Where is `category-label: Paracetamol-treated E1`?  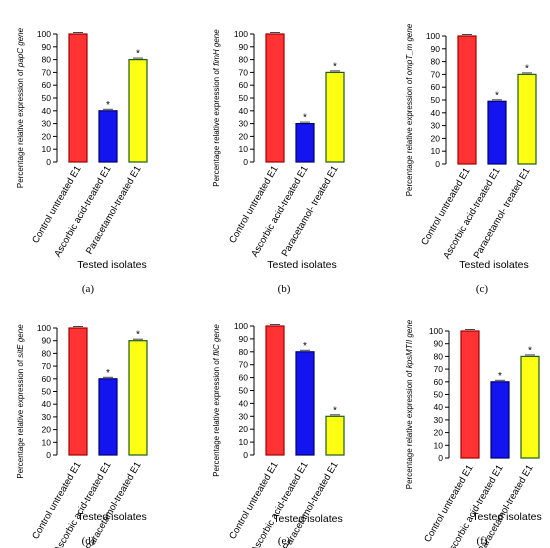 category-label: Paracetamol-treated E1 is located at coordinates (114, 210).